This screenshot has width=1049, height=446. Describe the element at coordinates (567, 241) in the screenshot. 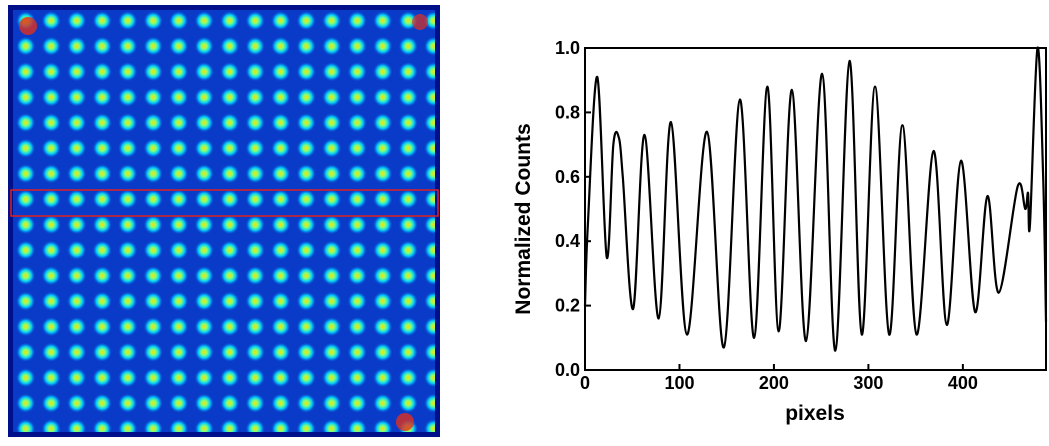

I see `y-tick-label: 0.4` at that location.